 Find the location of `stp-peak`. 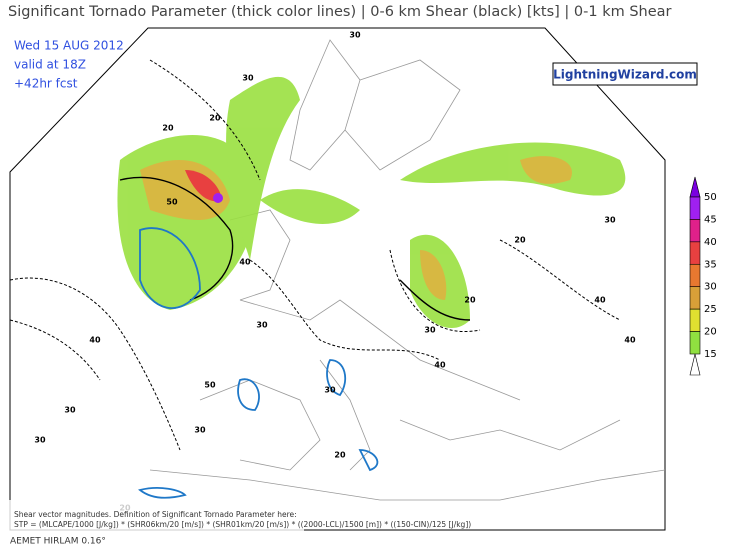

stp-peak is located at coordinates (218, 198).